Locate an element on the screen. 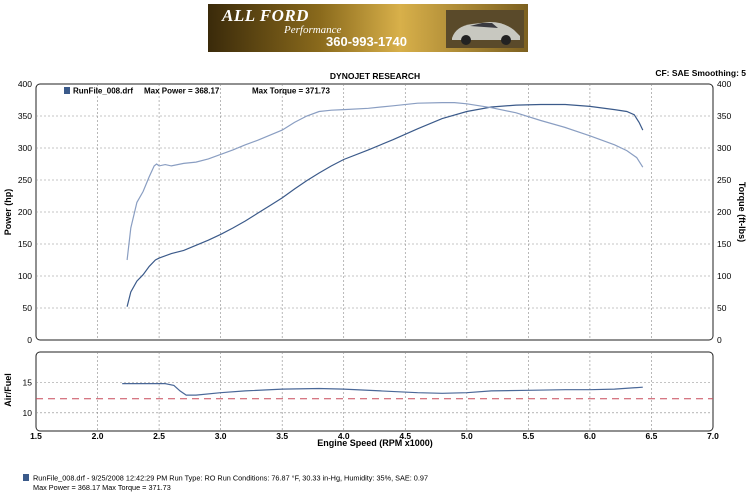 The height and width of the screenshot is (497, 750). power-tick-label: 200 is located at coordinates (25, 212).